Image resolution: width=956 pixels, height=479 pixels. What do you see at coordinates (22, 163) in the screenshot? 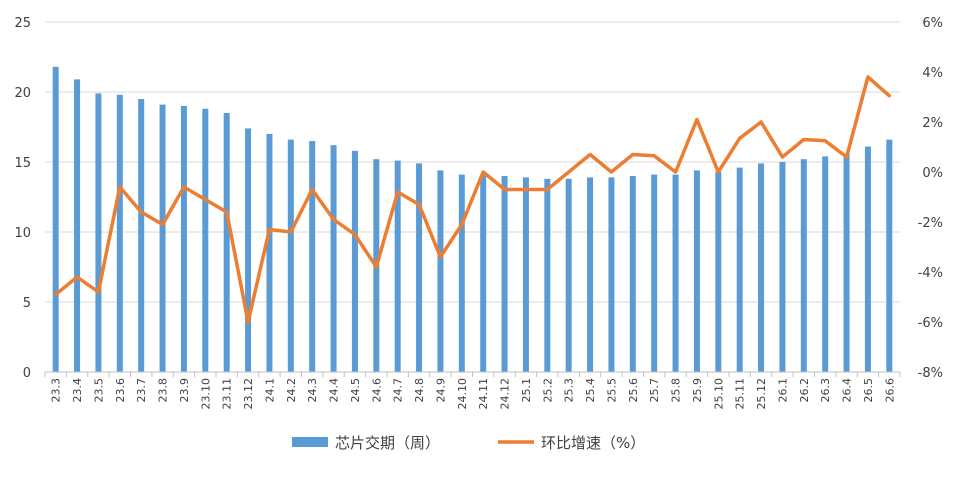
I see `y-left-tick-label: 15` at bounding box center [22, 163].